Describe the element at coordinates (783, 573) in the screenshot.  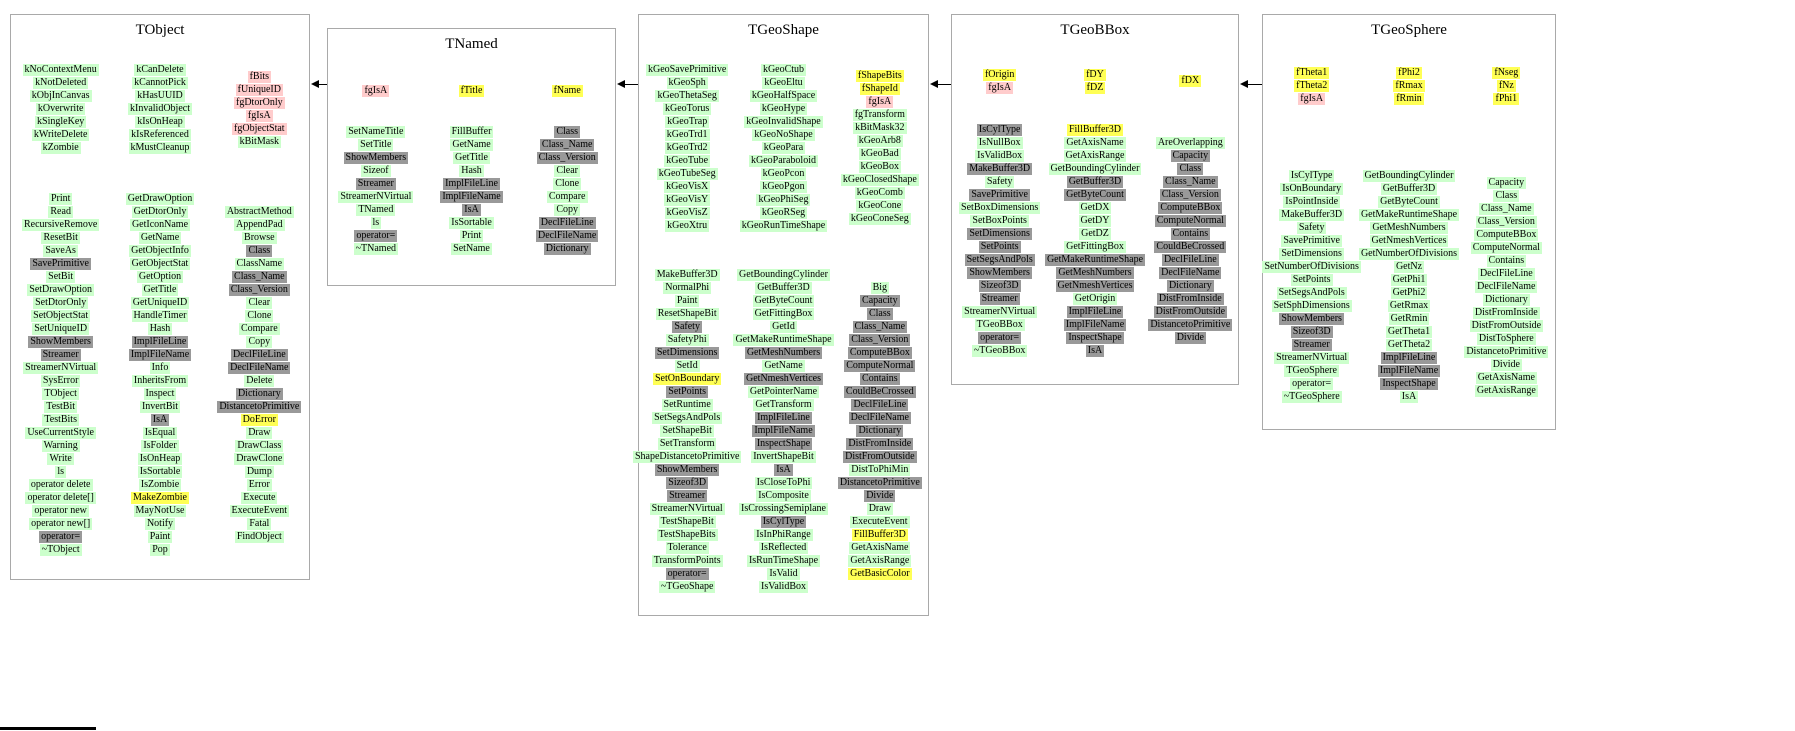
I see `member-cell: IsValid` at that location.